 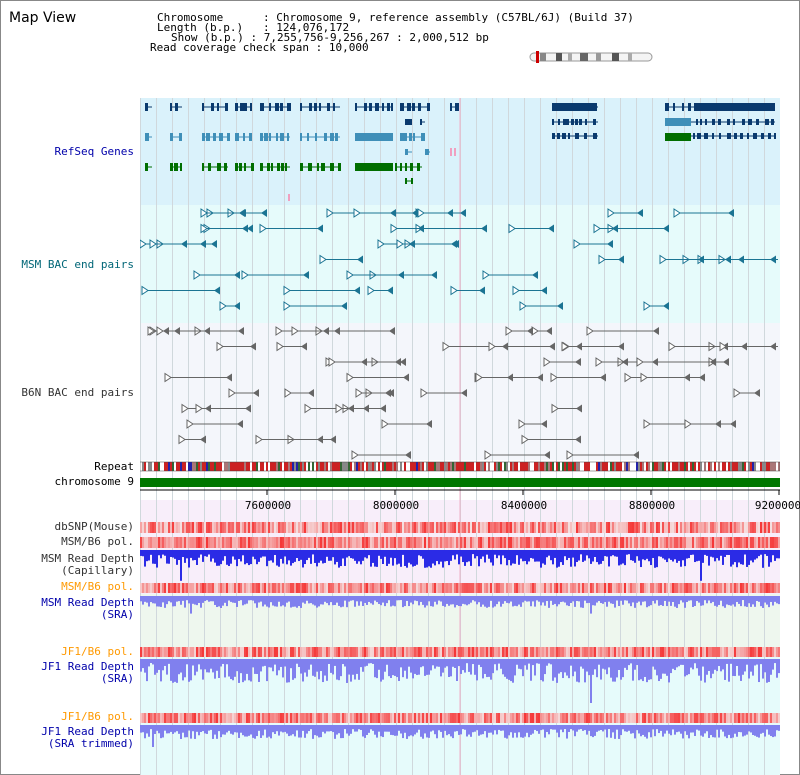 I want to click on label-msm-bac: MSM BAC end pairs, so click(x=77, y=264).